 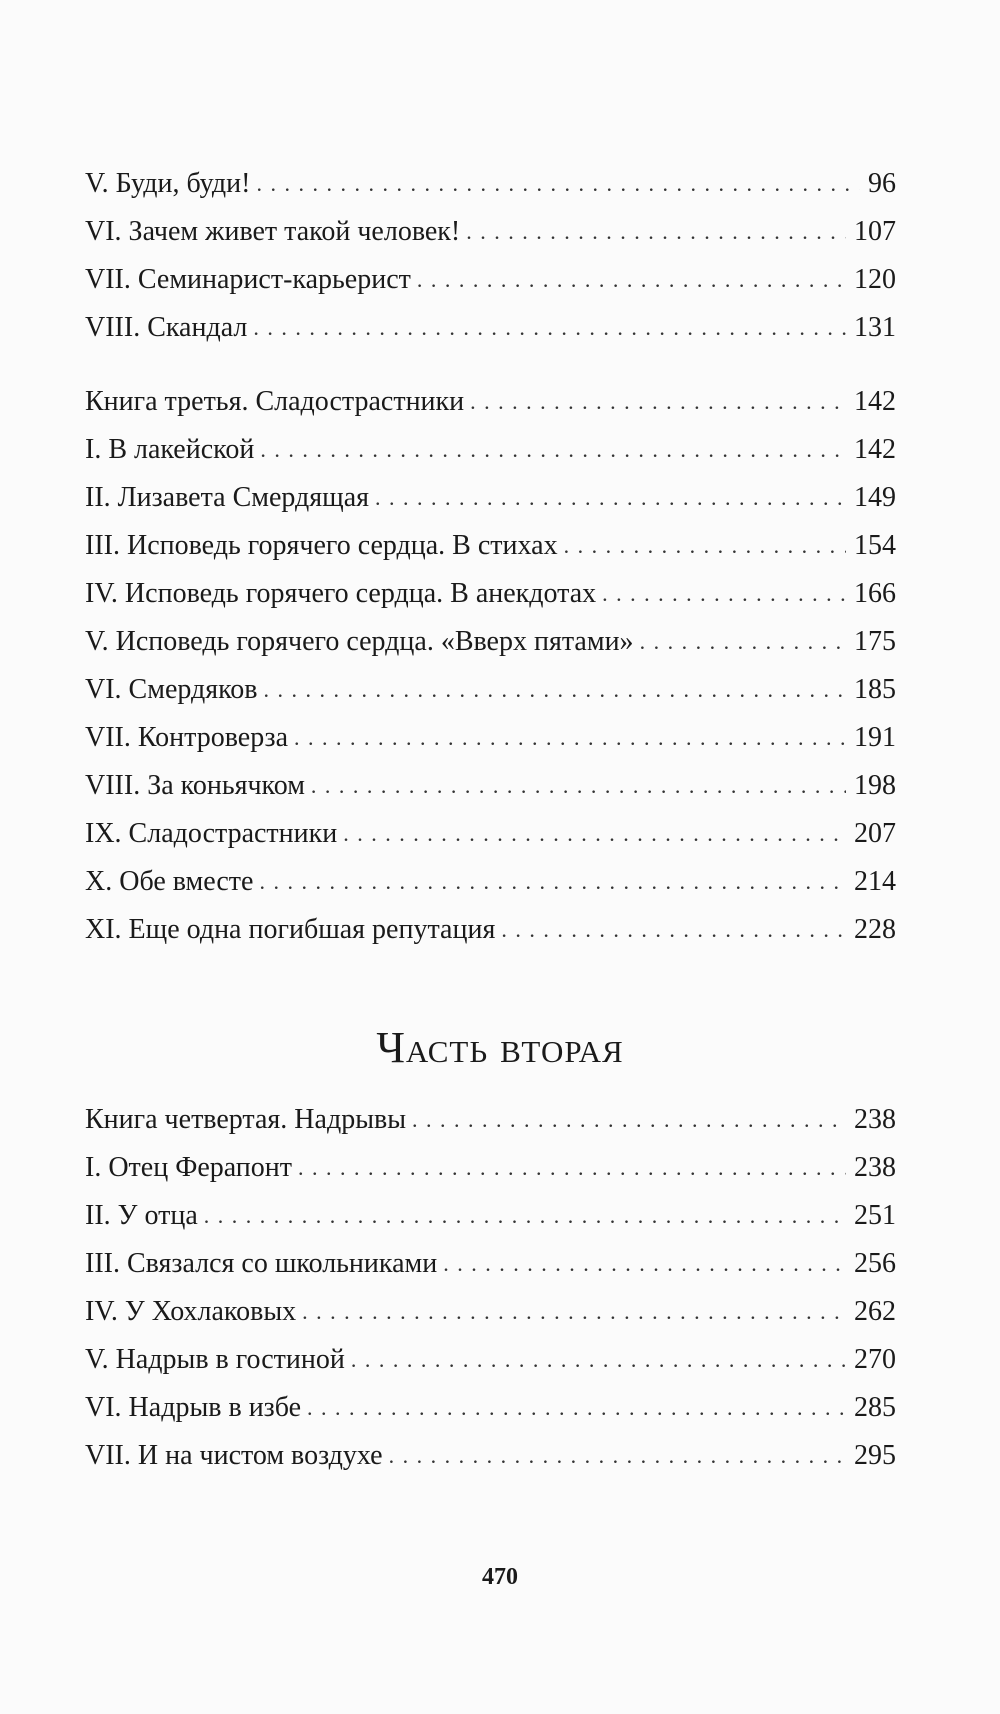 I want to click on toc-entry-title: III. Связался со школьниками, so click(x=261, y=1263).